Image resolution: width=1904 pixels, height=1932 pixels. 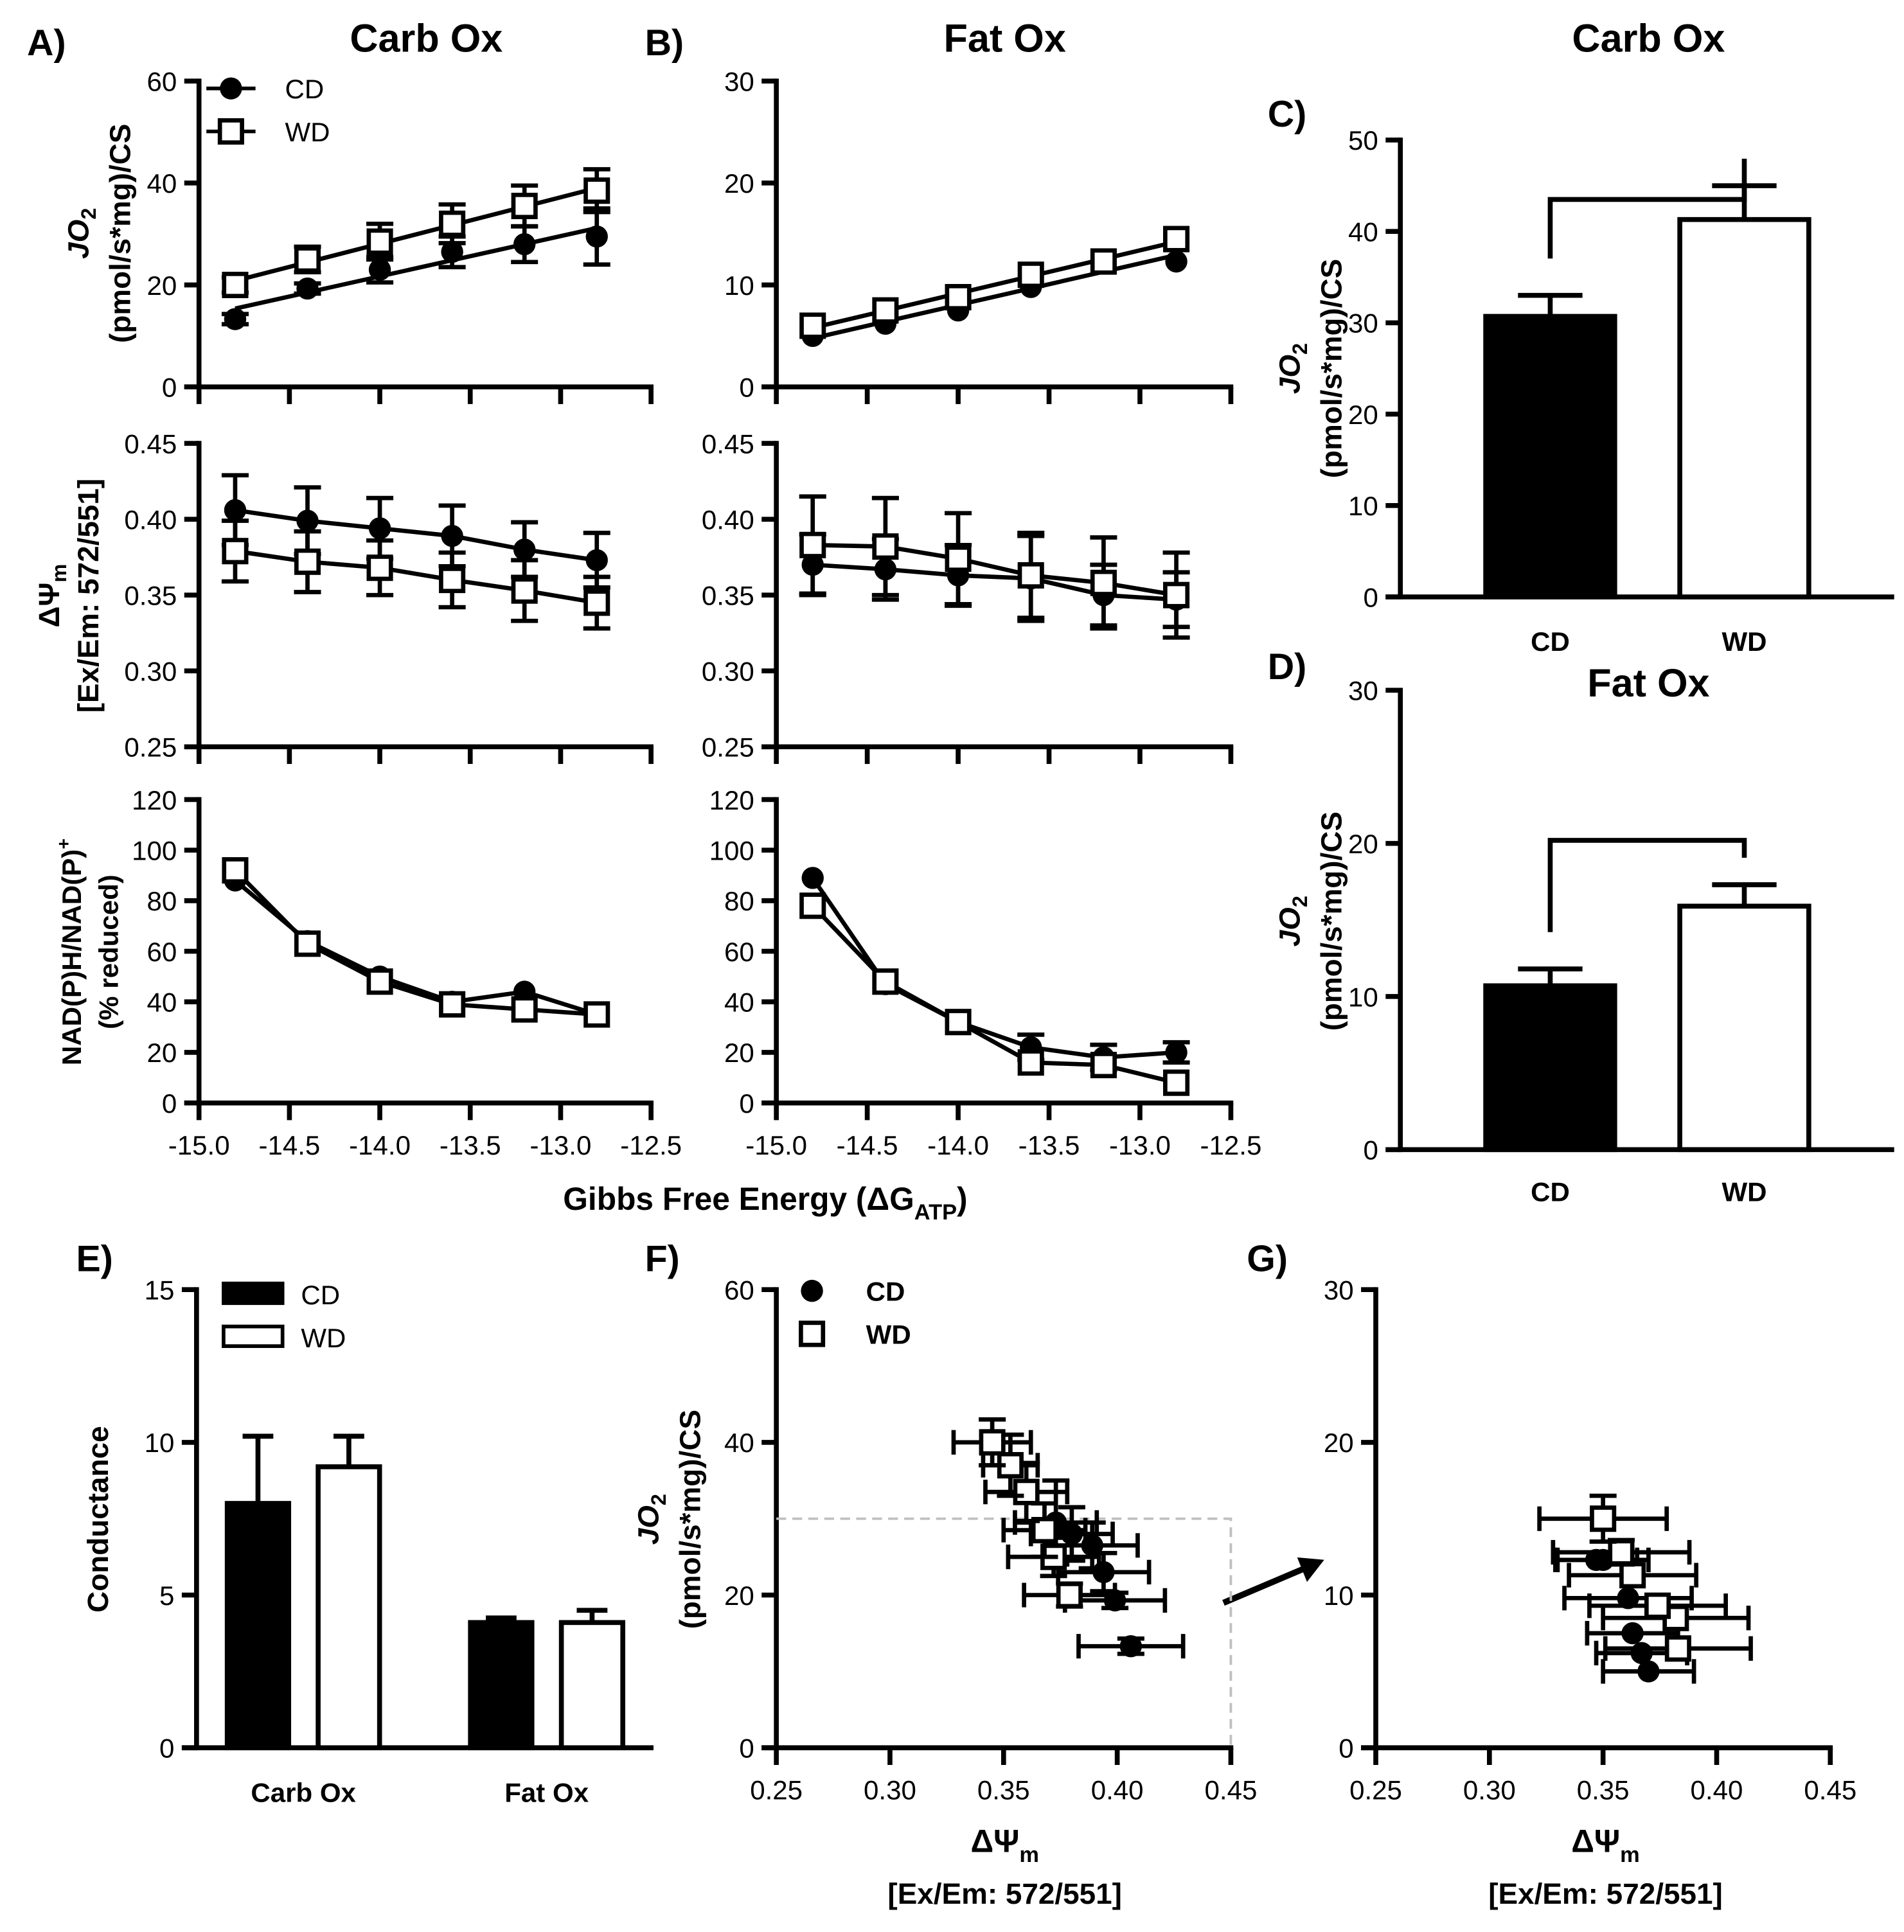 I want to click on panel-label-c: C), so click(x=1288, y=114).